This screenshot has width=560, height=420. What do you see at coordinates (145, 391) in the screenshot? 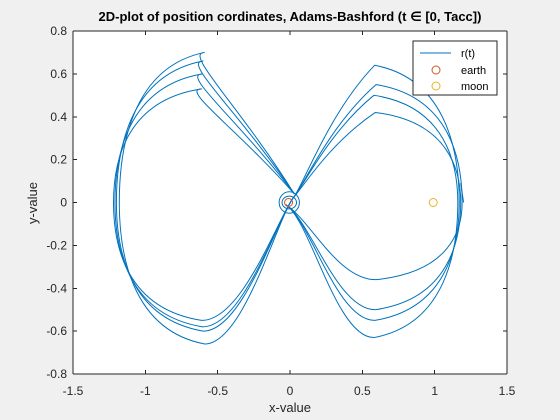
I see `x-tick-label-1: -1` at bounding box center [145, 391].